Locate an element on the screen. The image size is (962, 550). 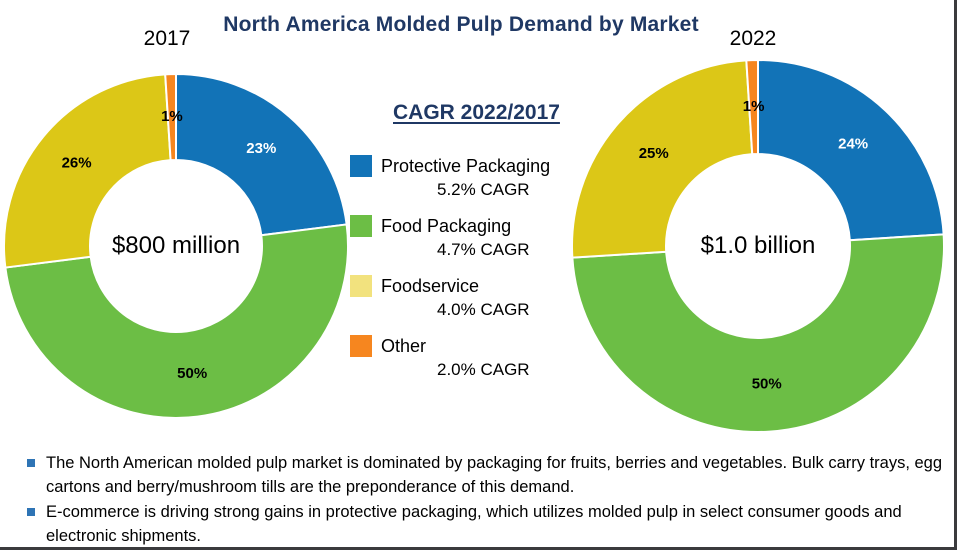
slice-value-label: 24% is located at coordinates (853, 144).